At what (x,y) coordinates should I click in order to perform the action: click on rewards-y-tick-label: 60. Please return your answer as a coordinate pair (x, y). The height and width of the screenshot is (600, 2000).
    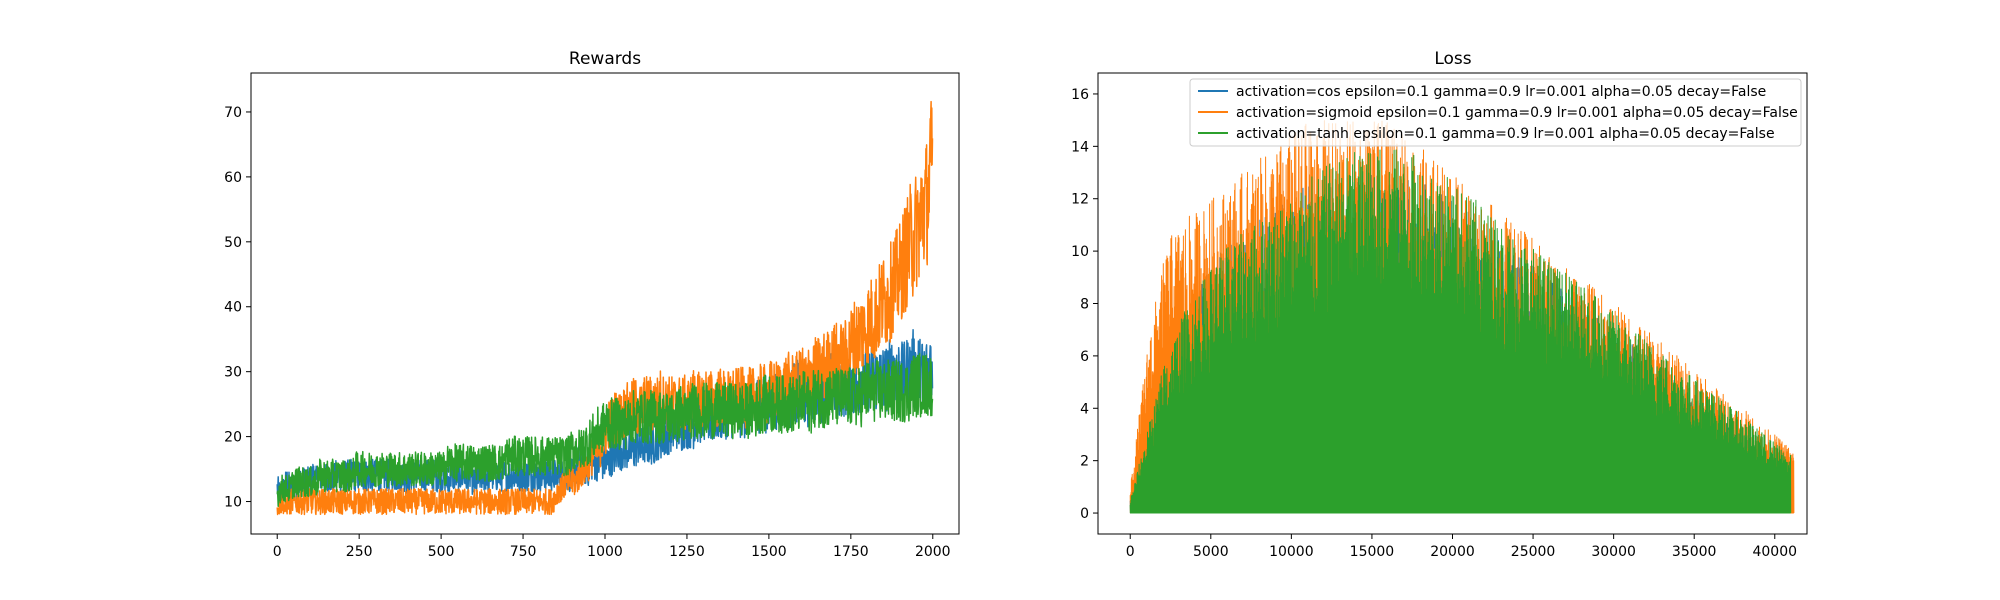
    Looking at the image, I should click on (233, 178).